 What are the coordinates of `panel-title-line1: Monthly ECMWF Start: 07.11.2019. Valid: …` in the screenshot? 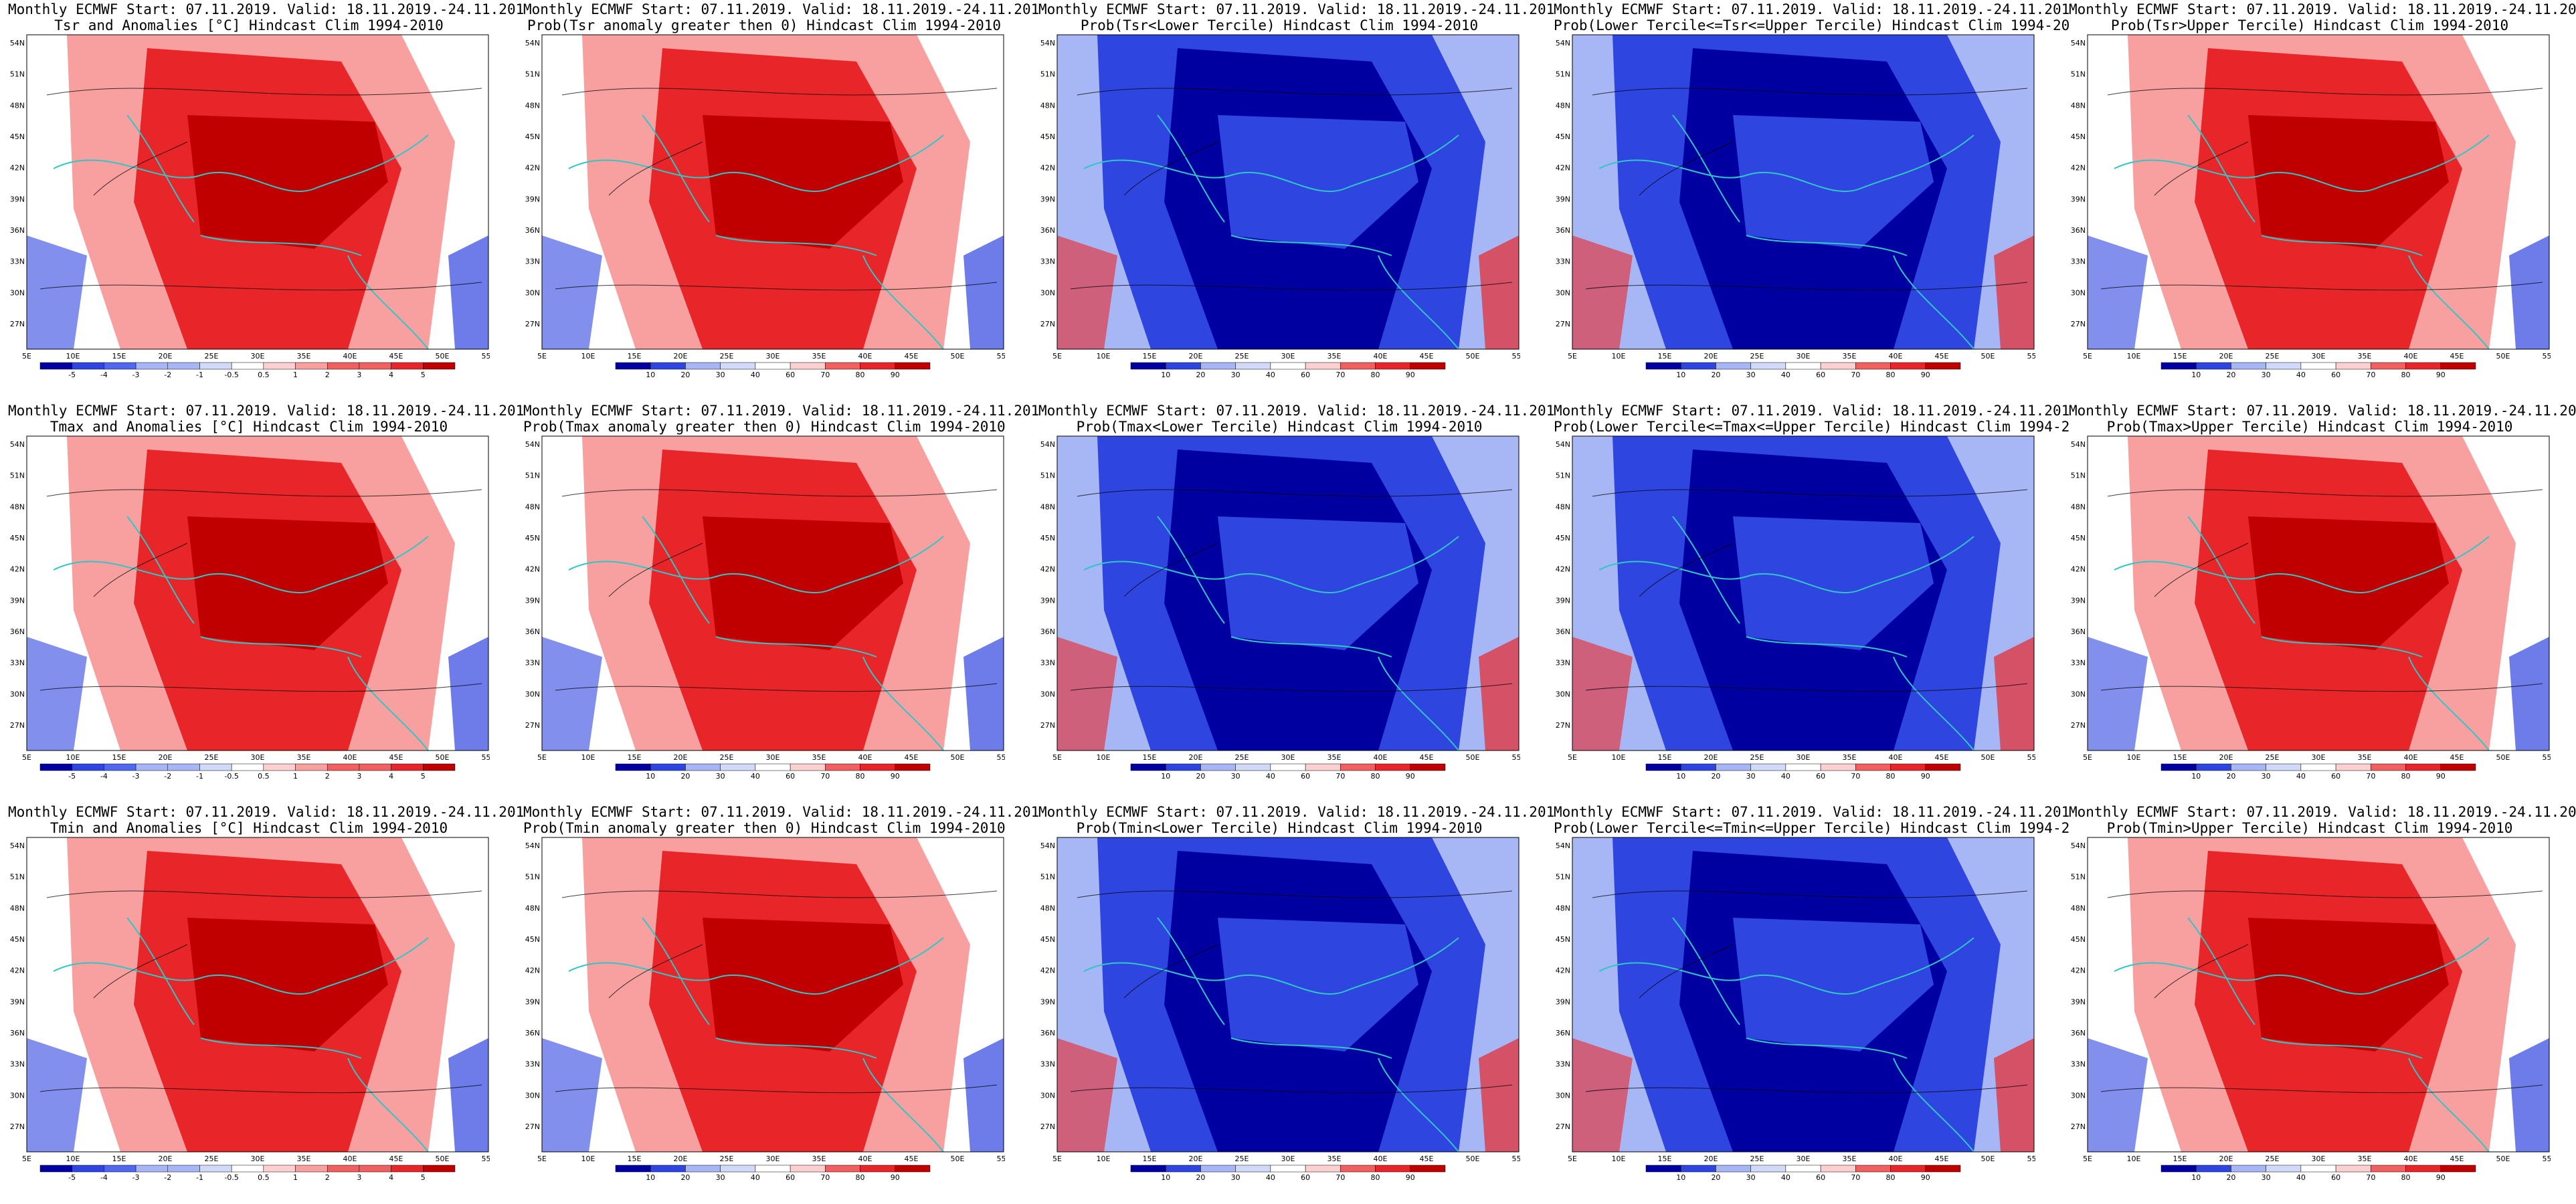 It's located at (2322, 411).